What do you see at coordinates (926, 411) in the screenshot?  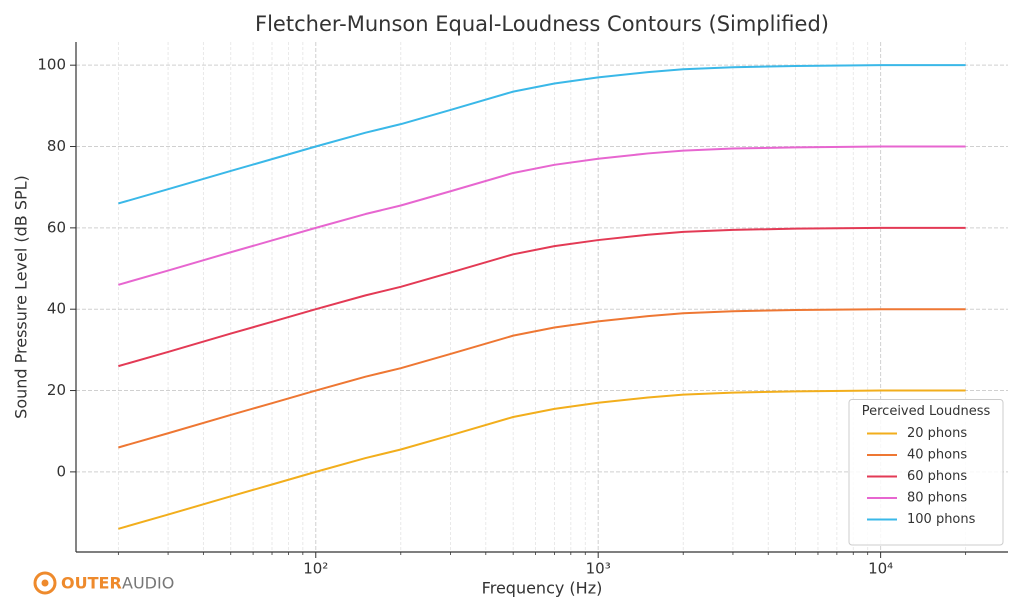 I see `legend-title: Perceived Loudness` at bounding box center [926, 411].